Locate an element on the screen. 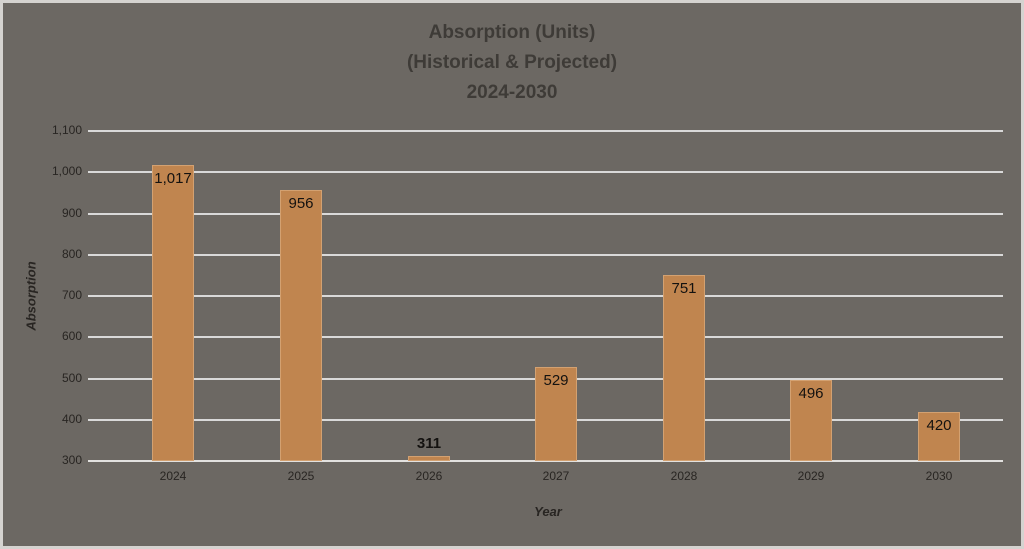 This screenshot has height=549, width=1024. y-tick-label: 400 is located at coordinates (71, 418).